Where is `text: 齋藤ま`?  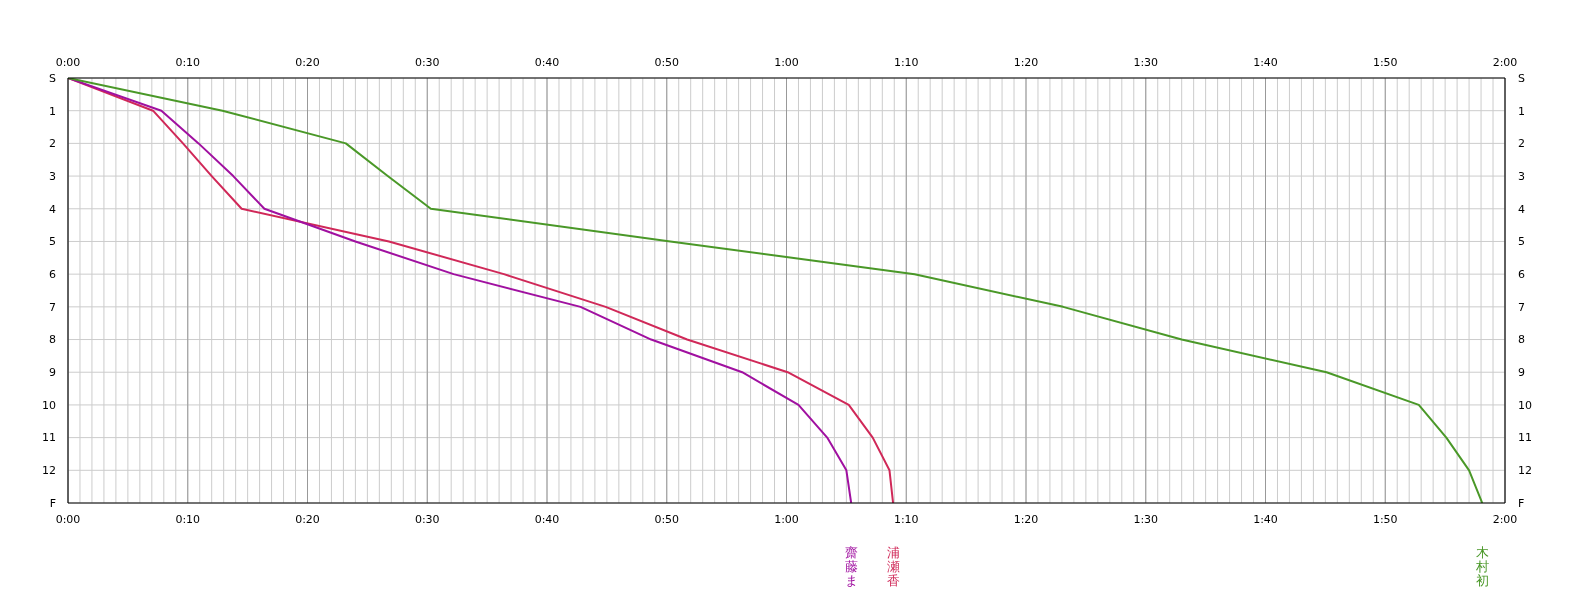
text: 齋藤ま is located at coordinates (851, 566).